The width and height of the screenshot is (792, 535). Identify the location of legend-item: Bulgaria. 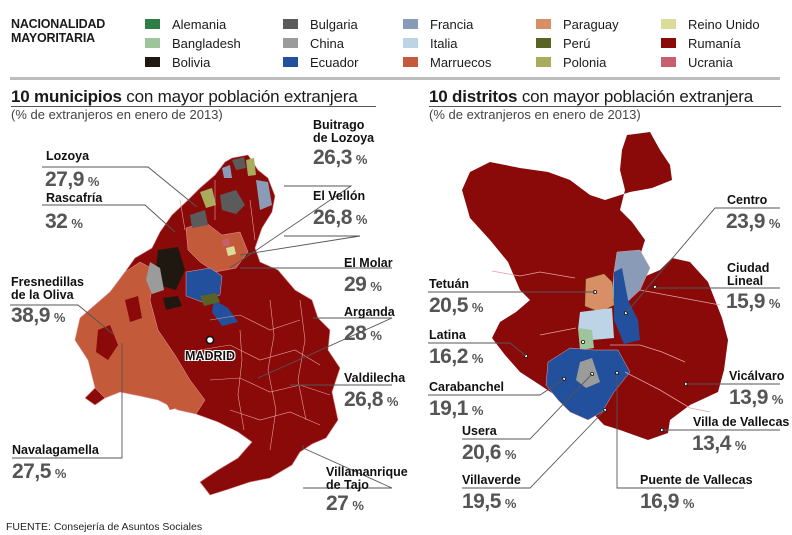
(320, 24).